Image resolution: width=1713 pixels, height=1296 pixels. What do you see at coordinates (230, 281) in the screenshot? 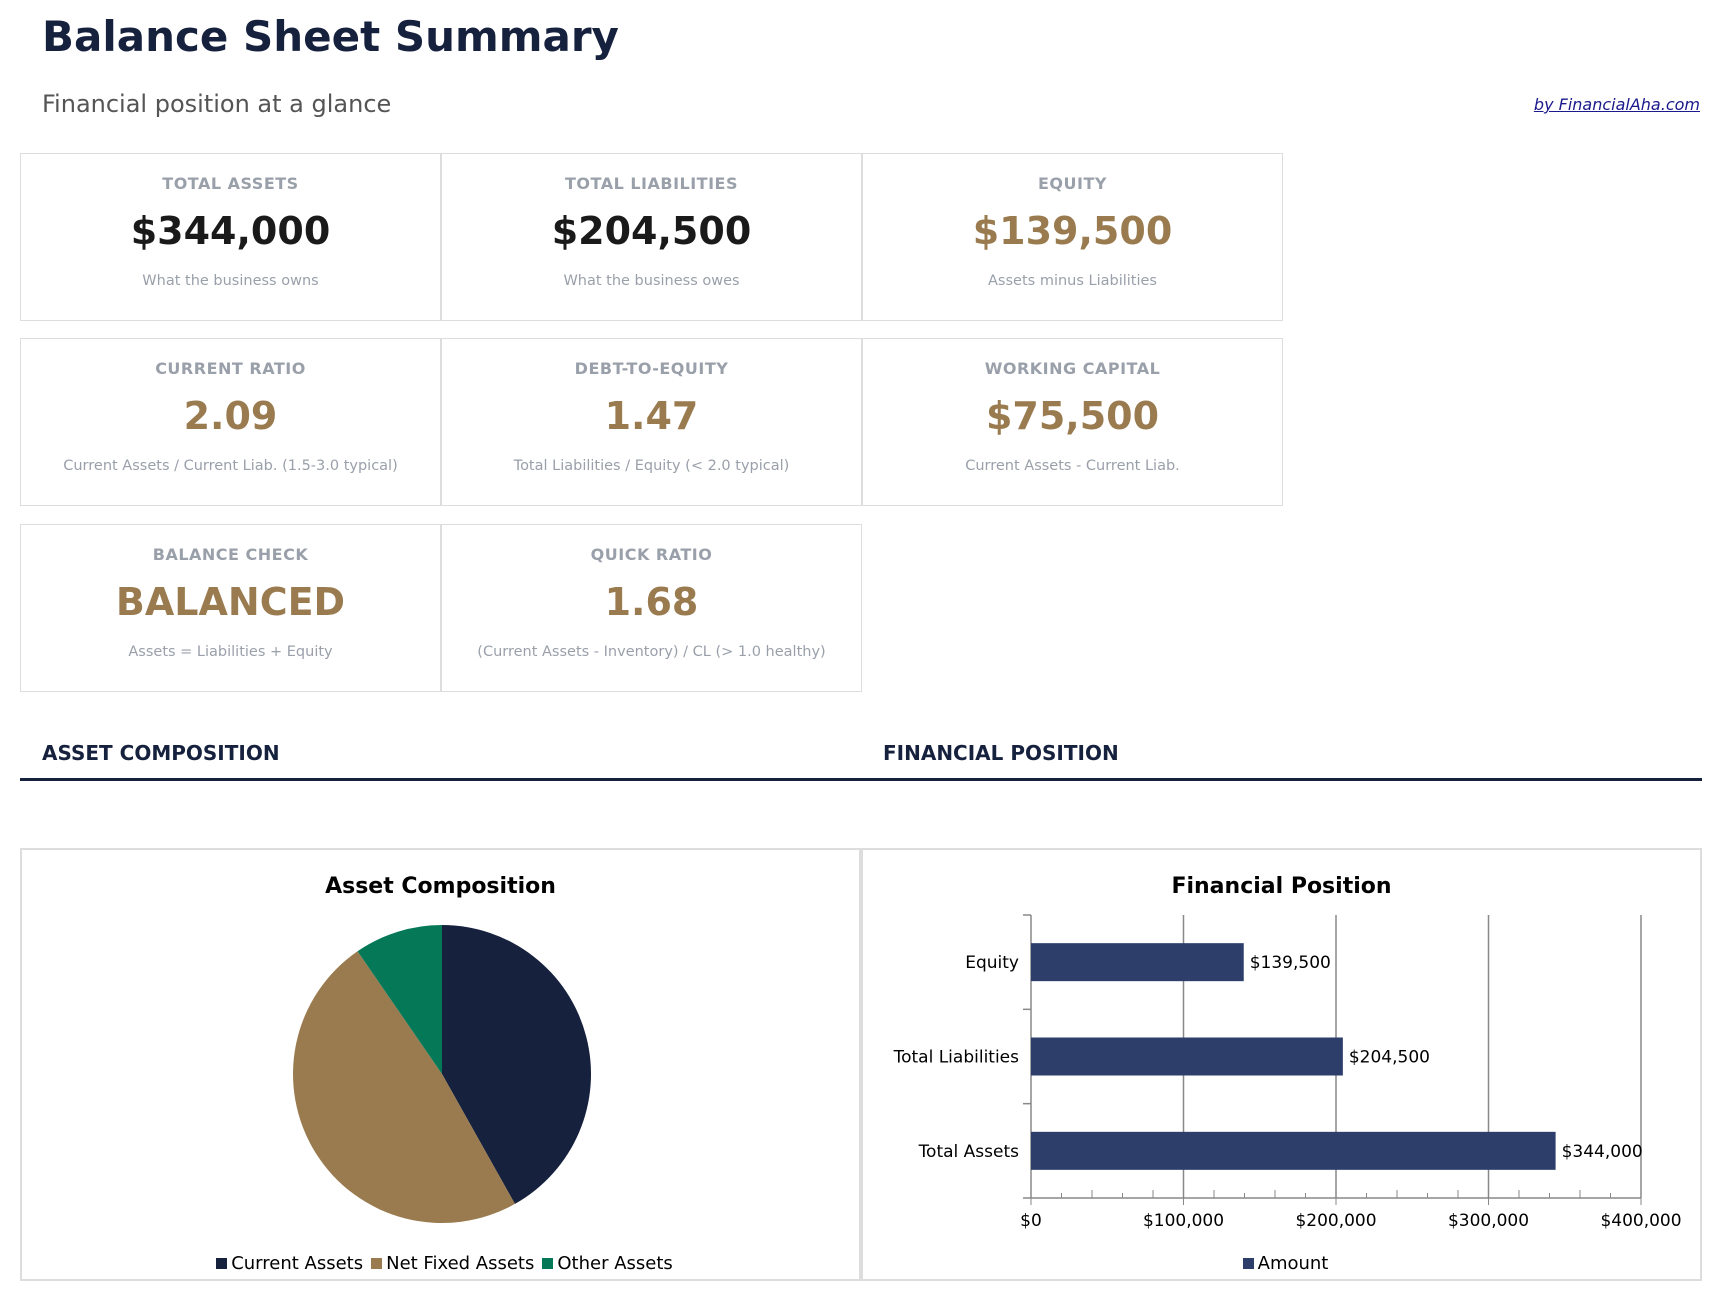
I see `kpi-description: What the business owns` at bounding box center [230, 281].